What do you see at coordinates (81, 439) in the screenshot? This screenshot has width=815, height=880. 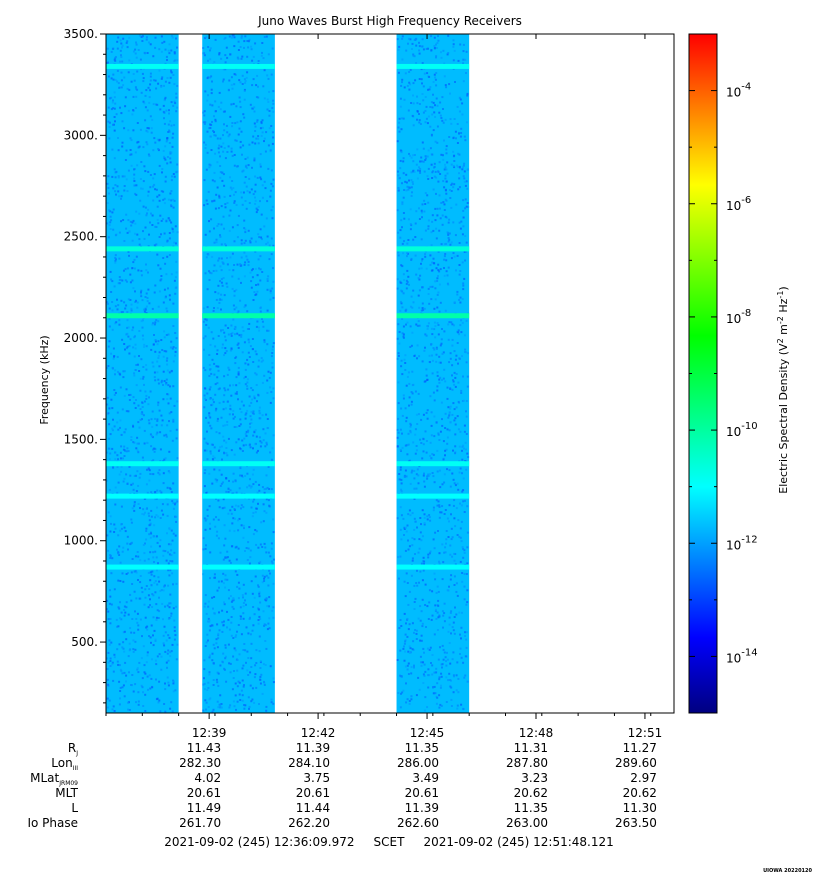 I see `y-tick-label: 1500.` at bounding box center [81, 439].